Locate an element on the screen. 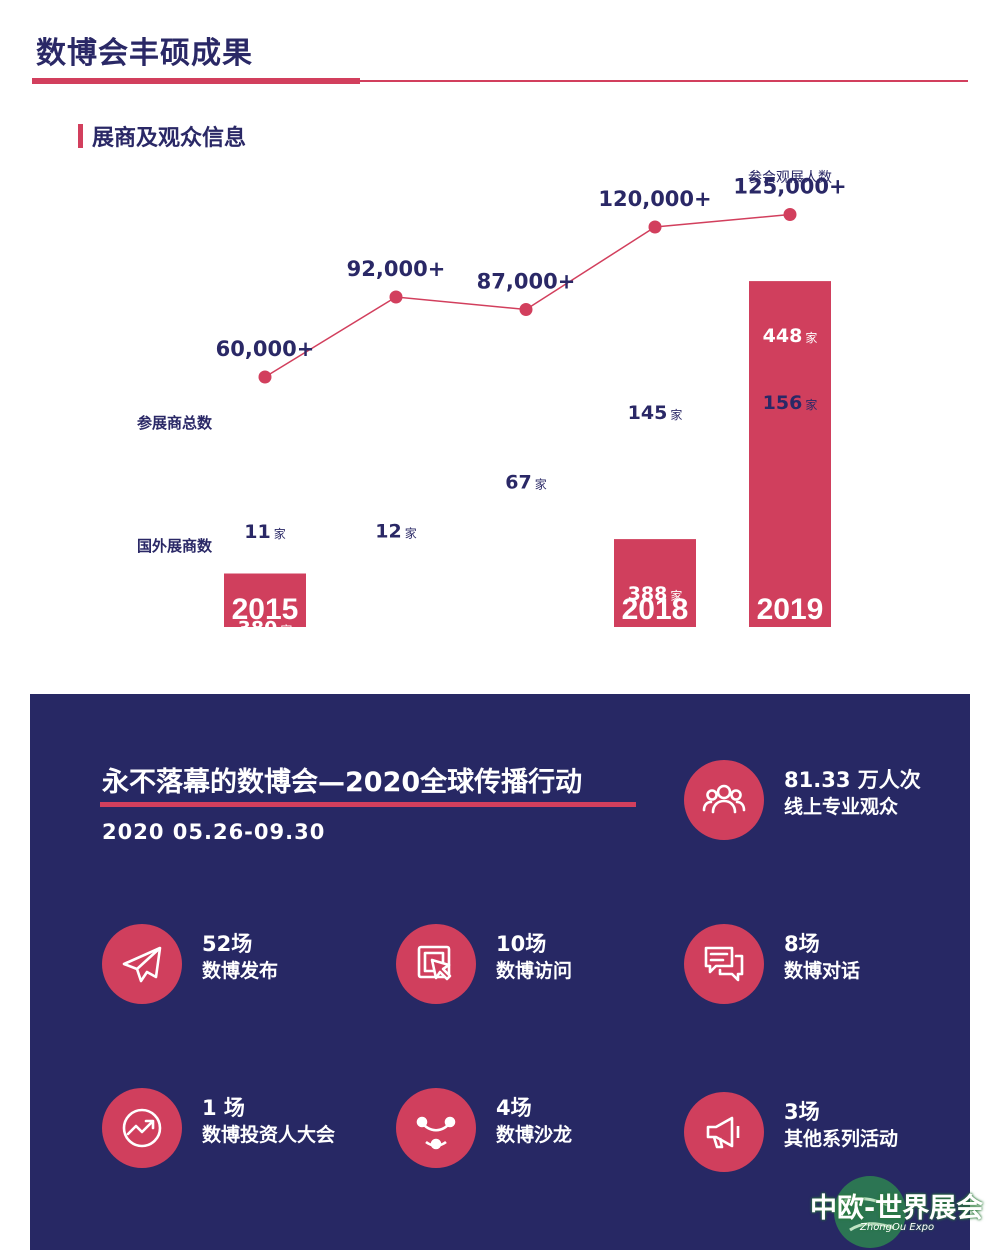  total-exhibitors-label-2019: 448 家 is located at coordinates (790, 336).